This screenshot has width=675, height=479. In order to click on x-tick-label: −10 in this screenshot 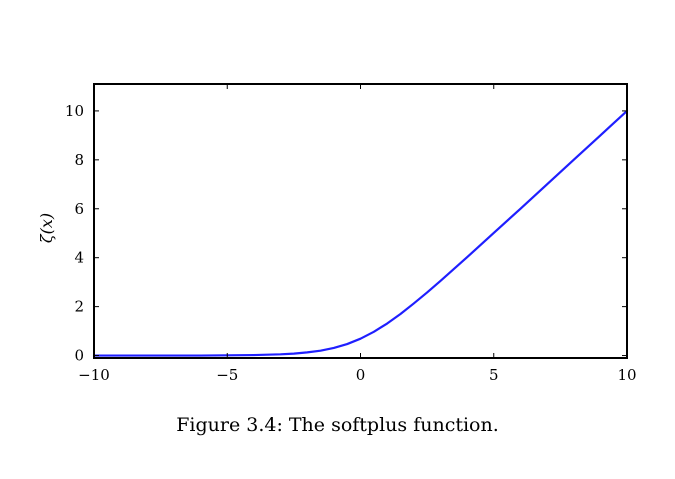, I will do `click(94, 375)`.